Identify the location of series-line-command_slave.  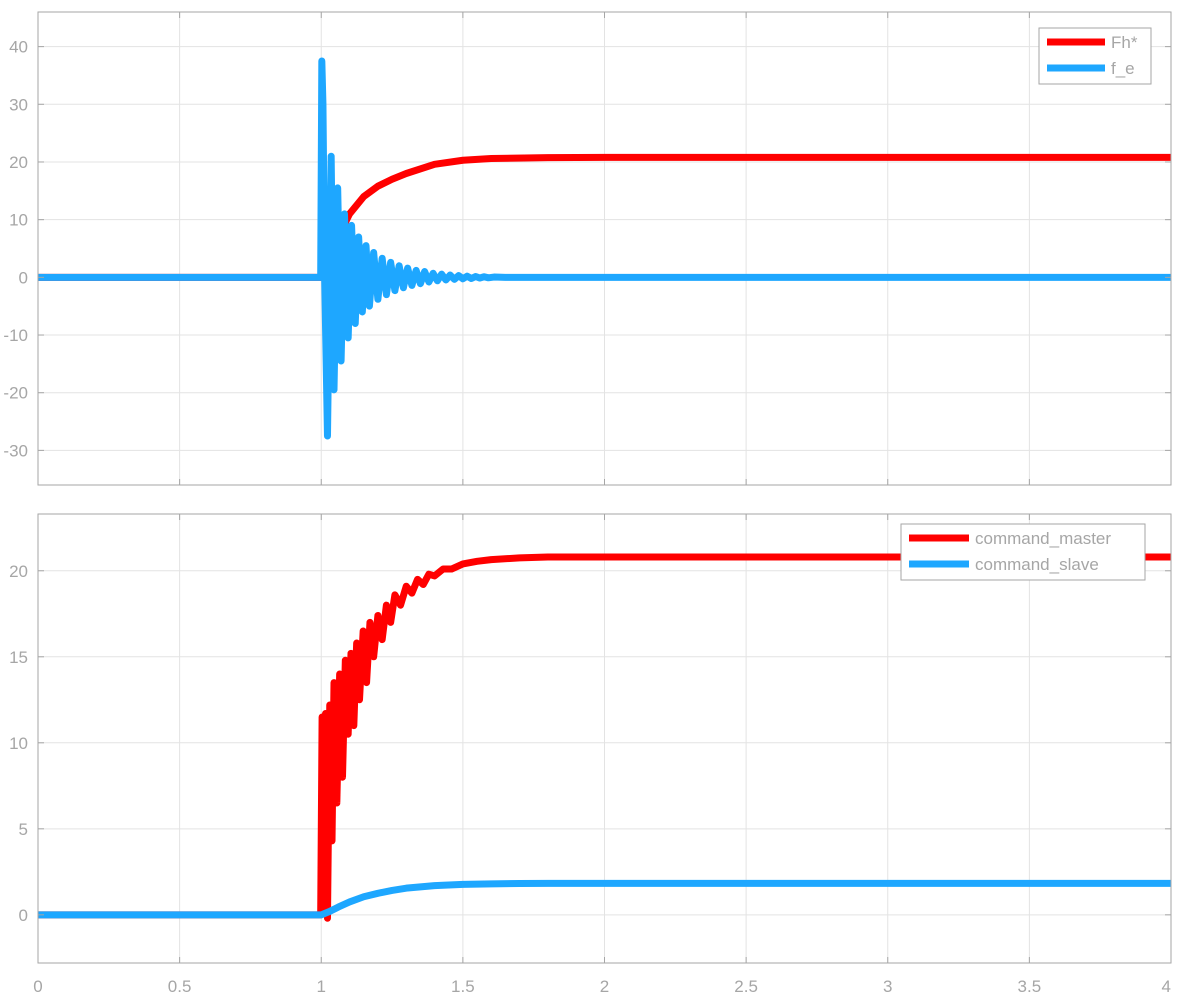
(604, 899).